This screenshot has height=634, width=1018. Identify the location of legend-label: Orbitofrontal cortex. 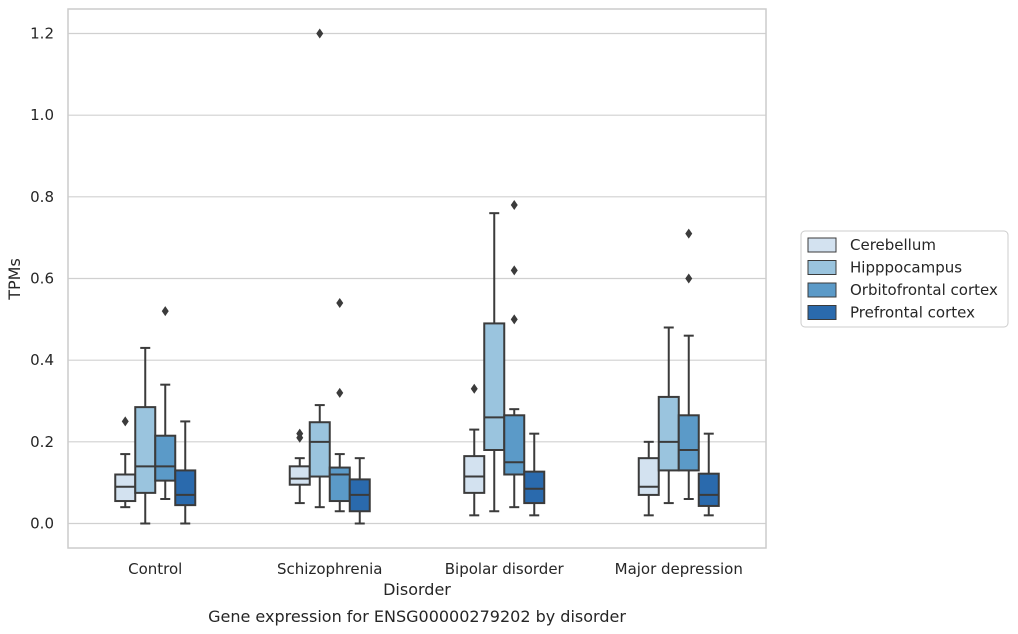
(924, 290).